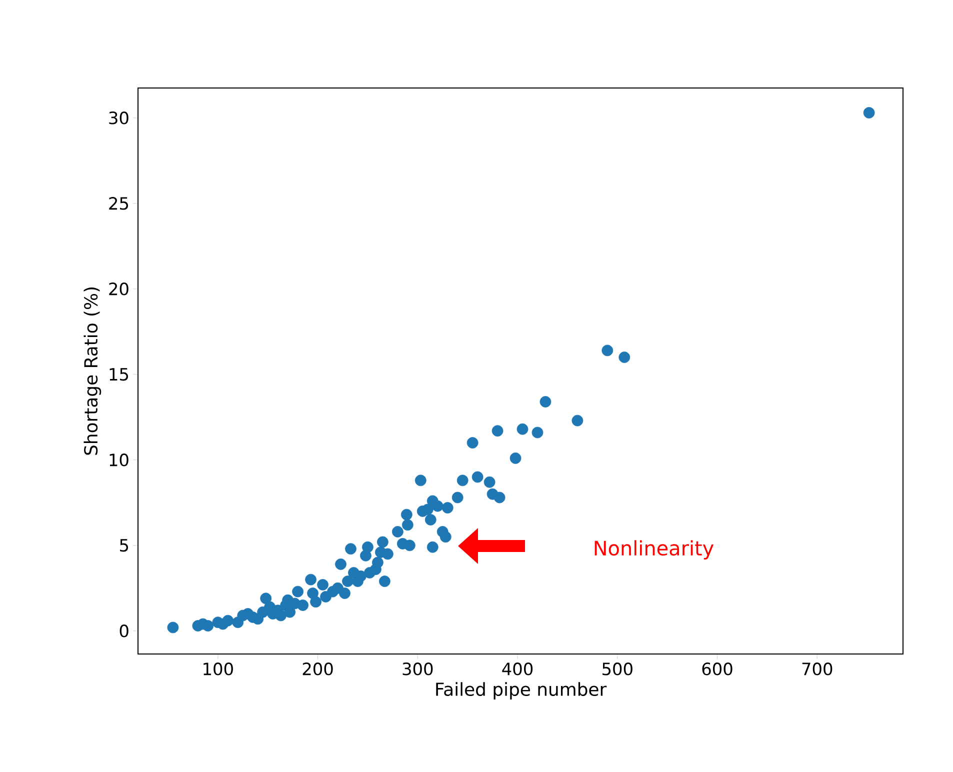 This screenshot has height=772, width=953. What do you see at coordinates (218, 669) in the screenshot?
I see `x-tick-label: 100` at bounding box center [218, 669].